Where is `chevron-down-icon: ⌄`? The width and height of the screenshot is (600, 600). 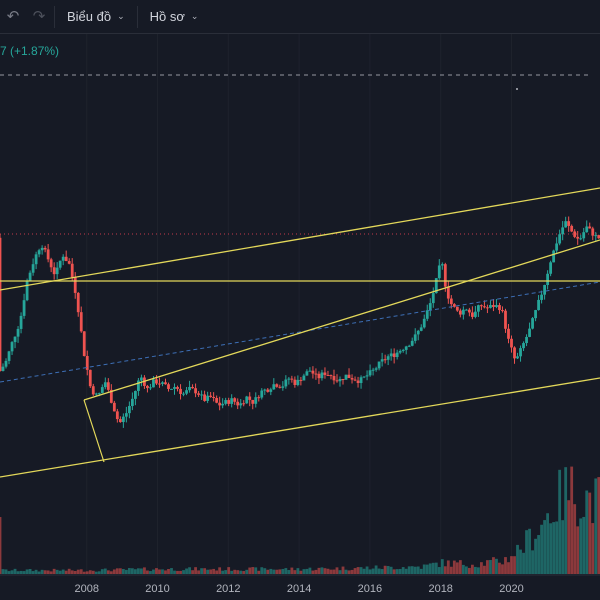
chevron-down-icon: ⌄ is located at coordinates (121, 16).